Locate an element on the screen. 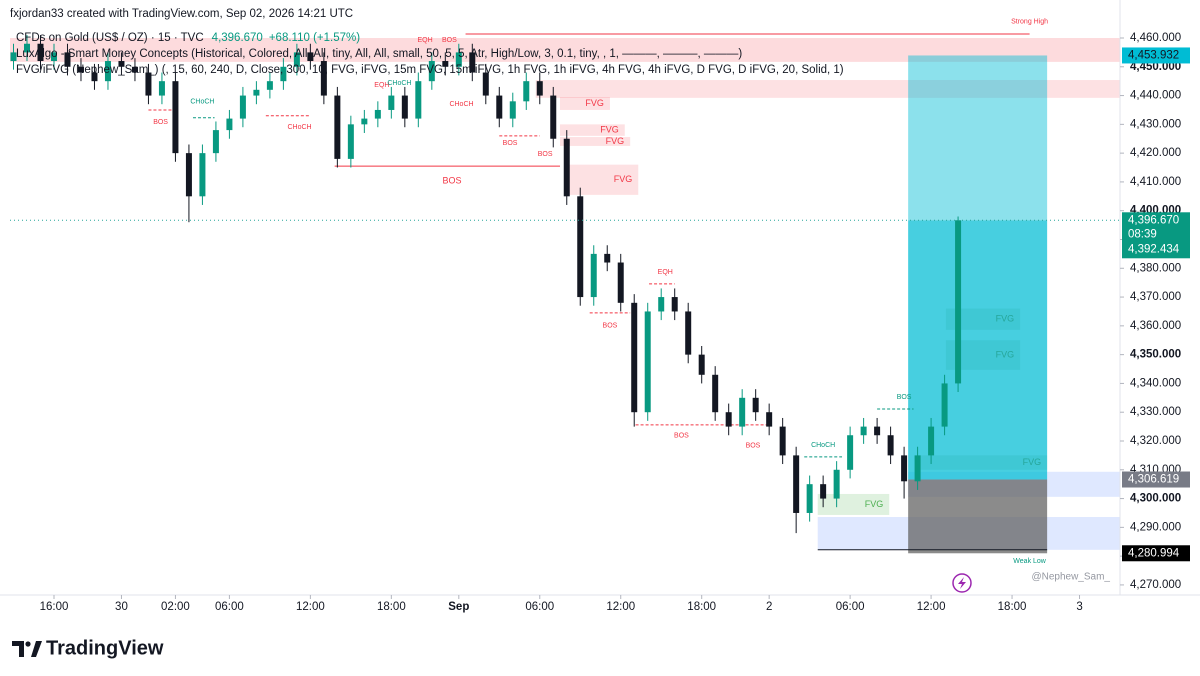 This screenshot has height=676, width=1200. second-price-label: 4,392.434 is located at coordinates (1154, 249).